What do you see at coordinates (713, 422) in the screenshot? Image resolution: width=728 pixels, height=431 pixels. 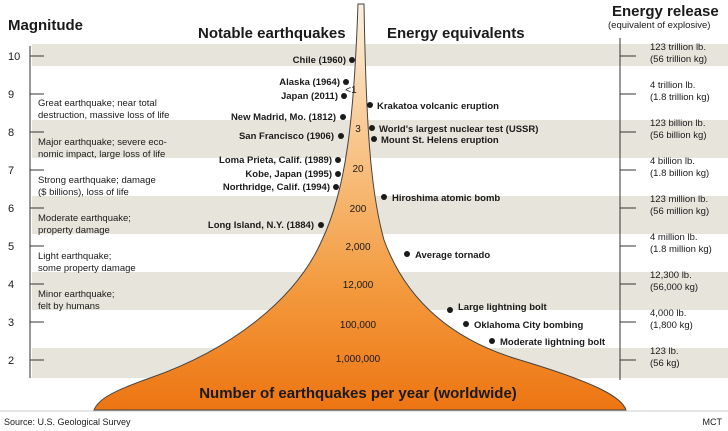 I see `publisher-credit: MCT` at bounding box center [713, 422].